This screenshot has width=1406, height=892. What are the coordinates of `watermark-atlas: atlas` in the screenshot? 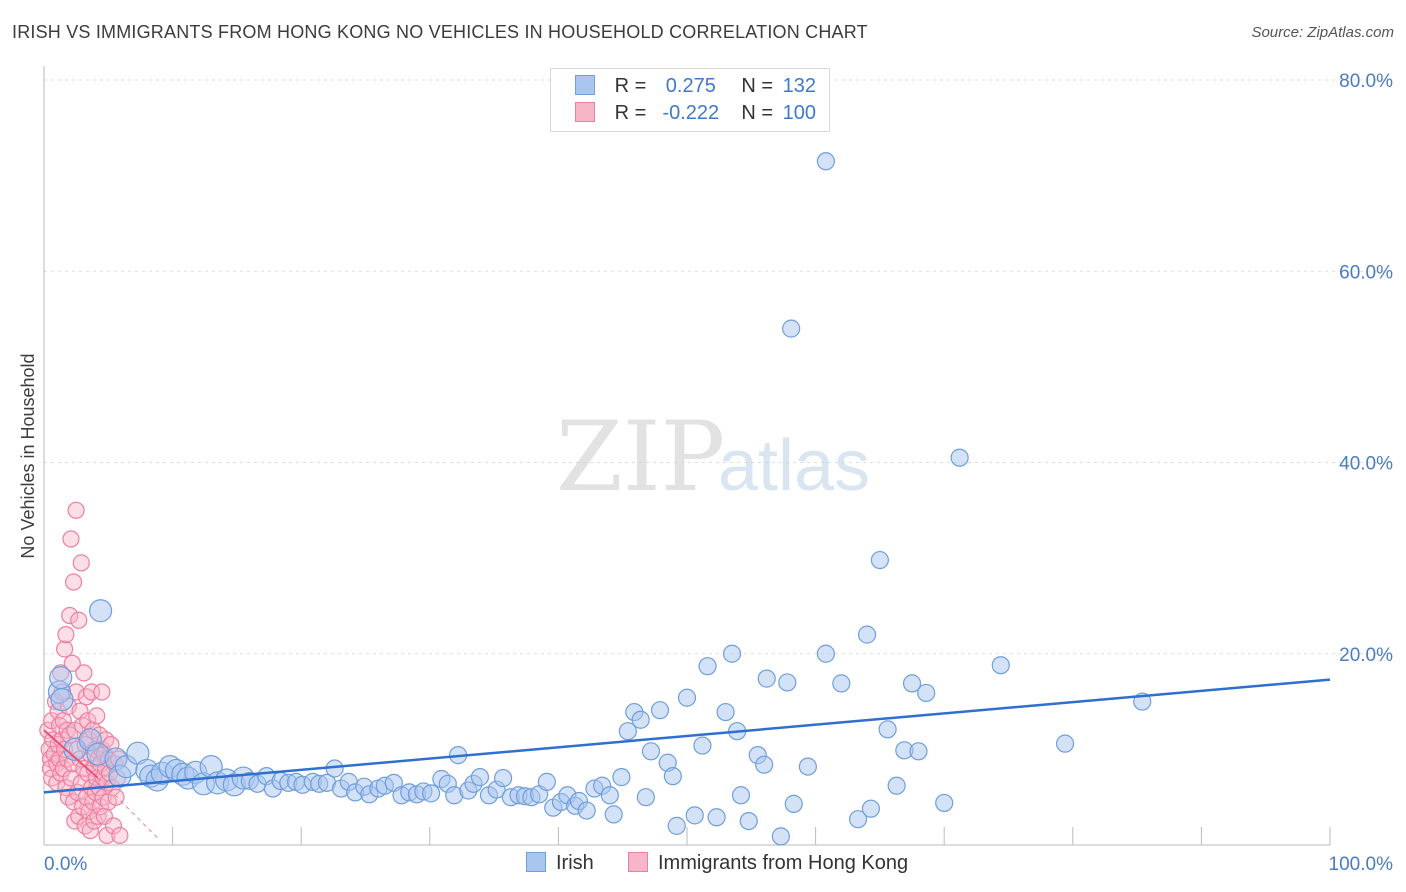 It's located at (794, 466).